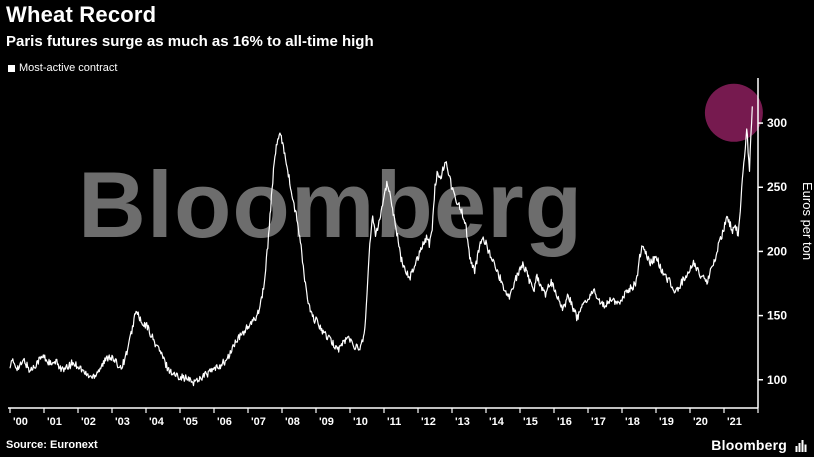 The image size is (814, 457). I want to click on x-tick-label: '11, so click(394, 422).